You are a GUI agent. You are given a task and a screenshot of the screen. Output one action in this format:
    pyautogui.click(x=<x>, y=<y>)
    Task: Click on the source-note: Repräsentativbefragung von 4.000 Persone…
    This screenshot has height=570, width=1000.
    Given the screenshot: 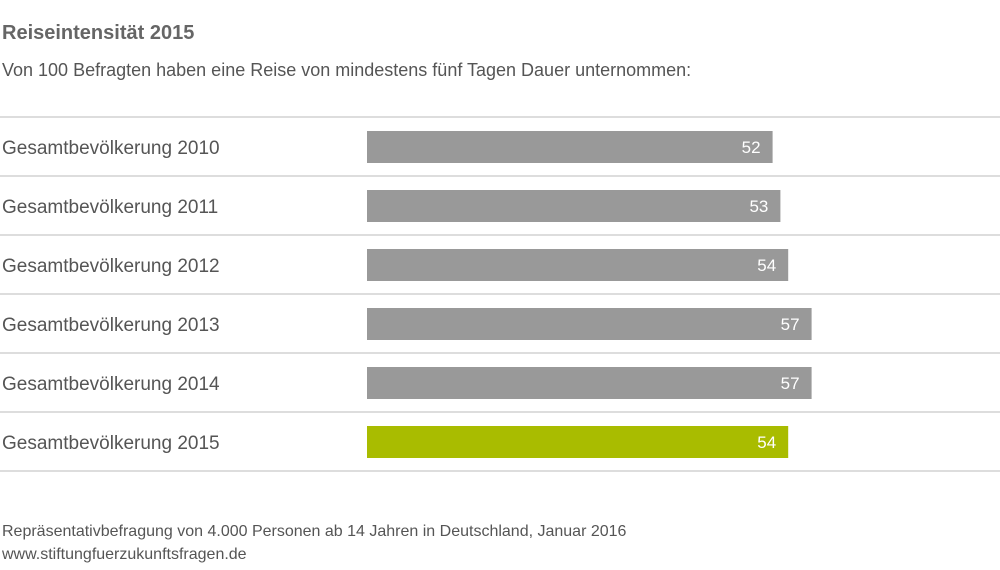 What is the action you would take?
    pyautogui.click(x=314, y=531)
    